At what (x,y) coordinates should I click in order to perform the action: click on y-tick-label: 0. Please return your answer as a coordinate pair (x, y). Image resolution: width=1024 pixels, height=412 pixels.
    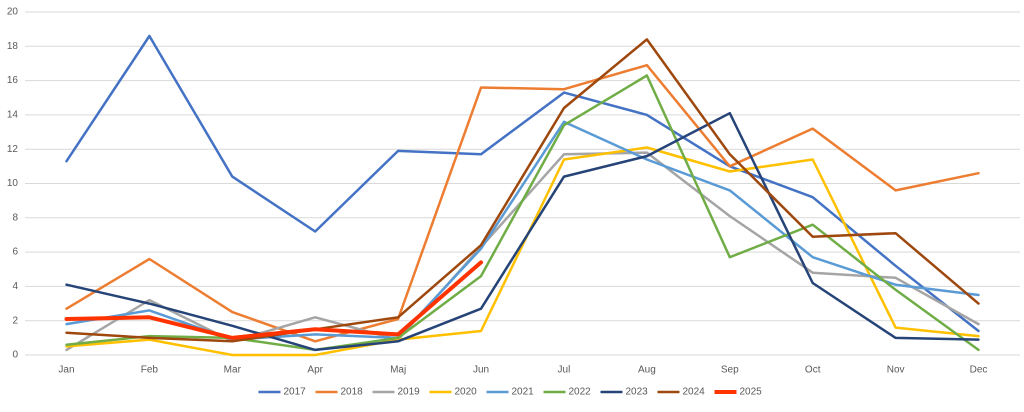
    Looking at the image, I should click on (15, 355).